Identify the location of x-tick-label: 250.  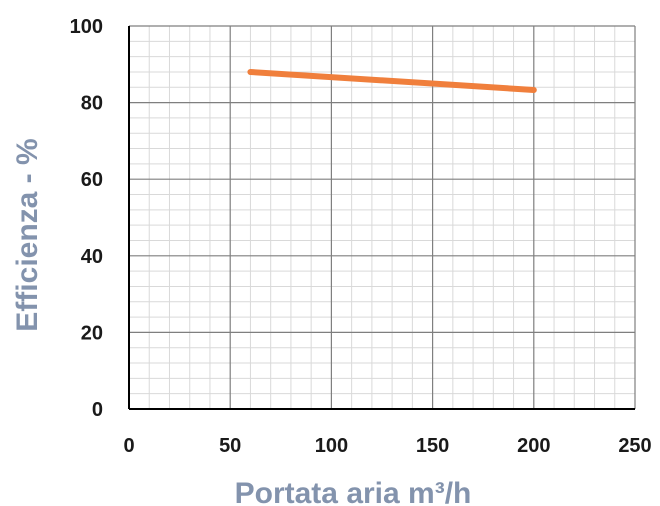
(634, 446).